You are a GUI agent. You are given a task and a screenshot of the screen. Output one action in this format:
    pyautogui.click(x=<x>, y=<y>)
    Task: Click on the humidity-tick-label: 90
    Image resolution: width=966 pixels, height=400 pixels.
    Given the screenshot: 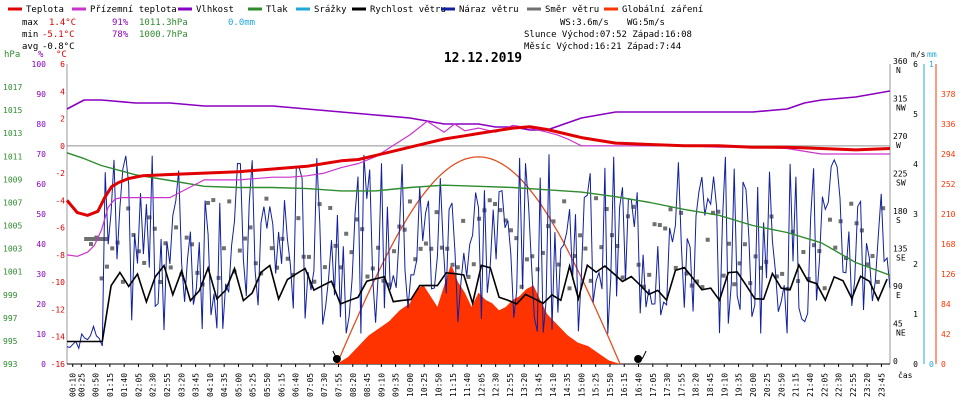 What is the action you would take?
    pyautogui.click(x=41, y=94)
    